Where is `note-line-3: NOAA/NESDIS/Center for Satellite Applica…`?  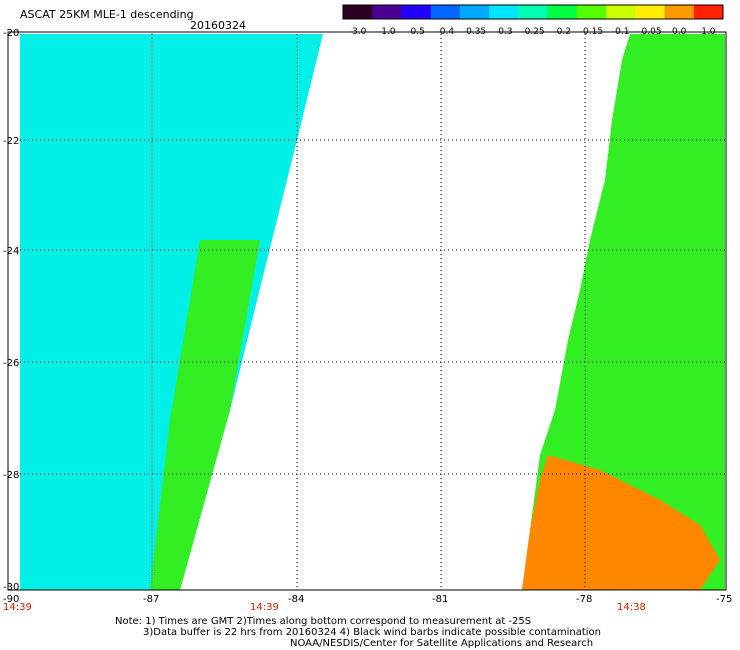 note-line-3: NOAA/NESDIS/Center for Satellite Applica… is located at coordinates (442, 643).